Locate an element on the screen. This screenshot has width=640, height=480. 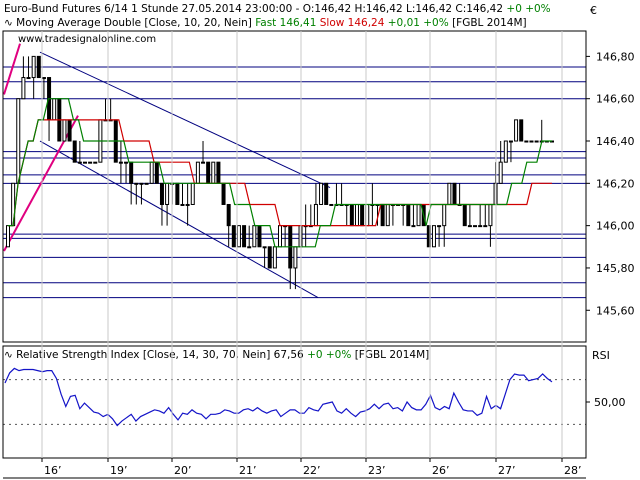
series-title: Euro-Bund Futures 6/14 1 Stunde is located at coordinates (91, 9).